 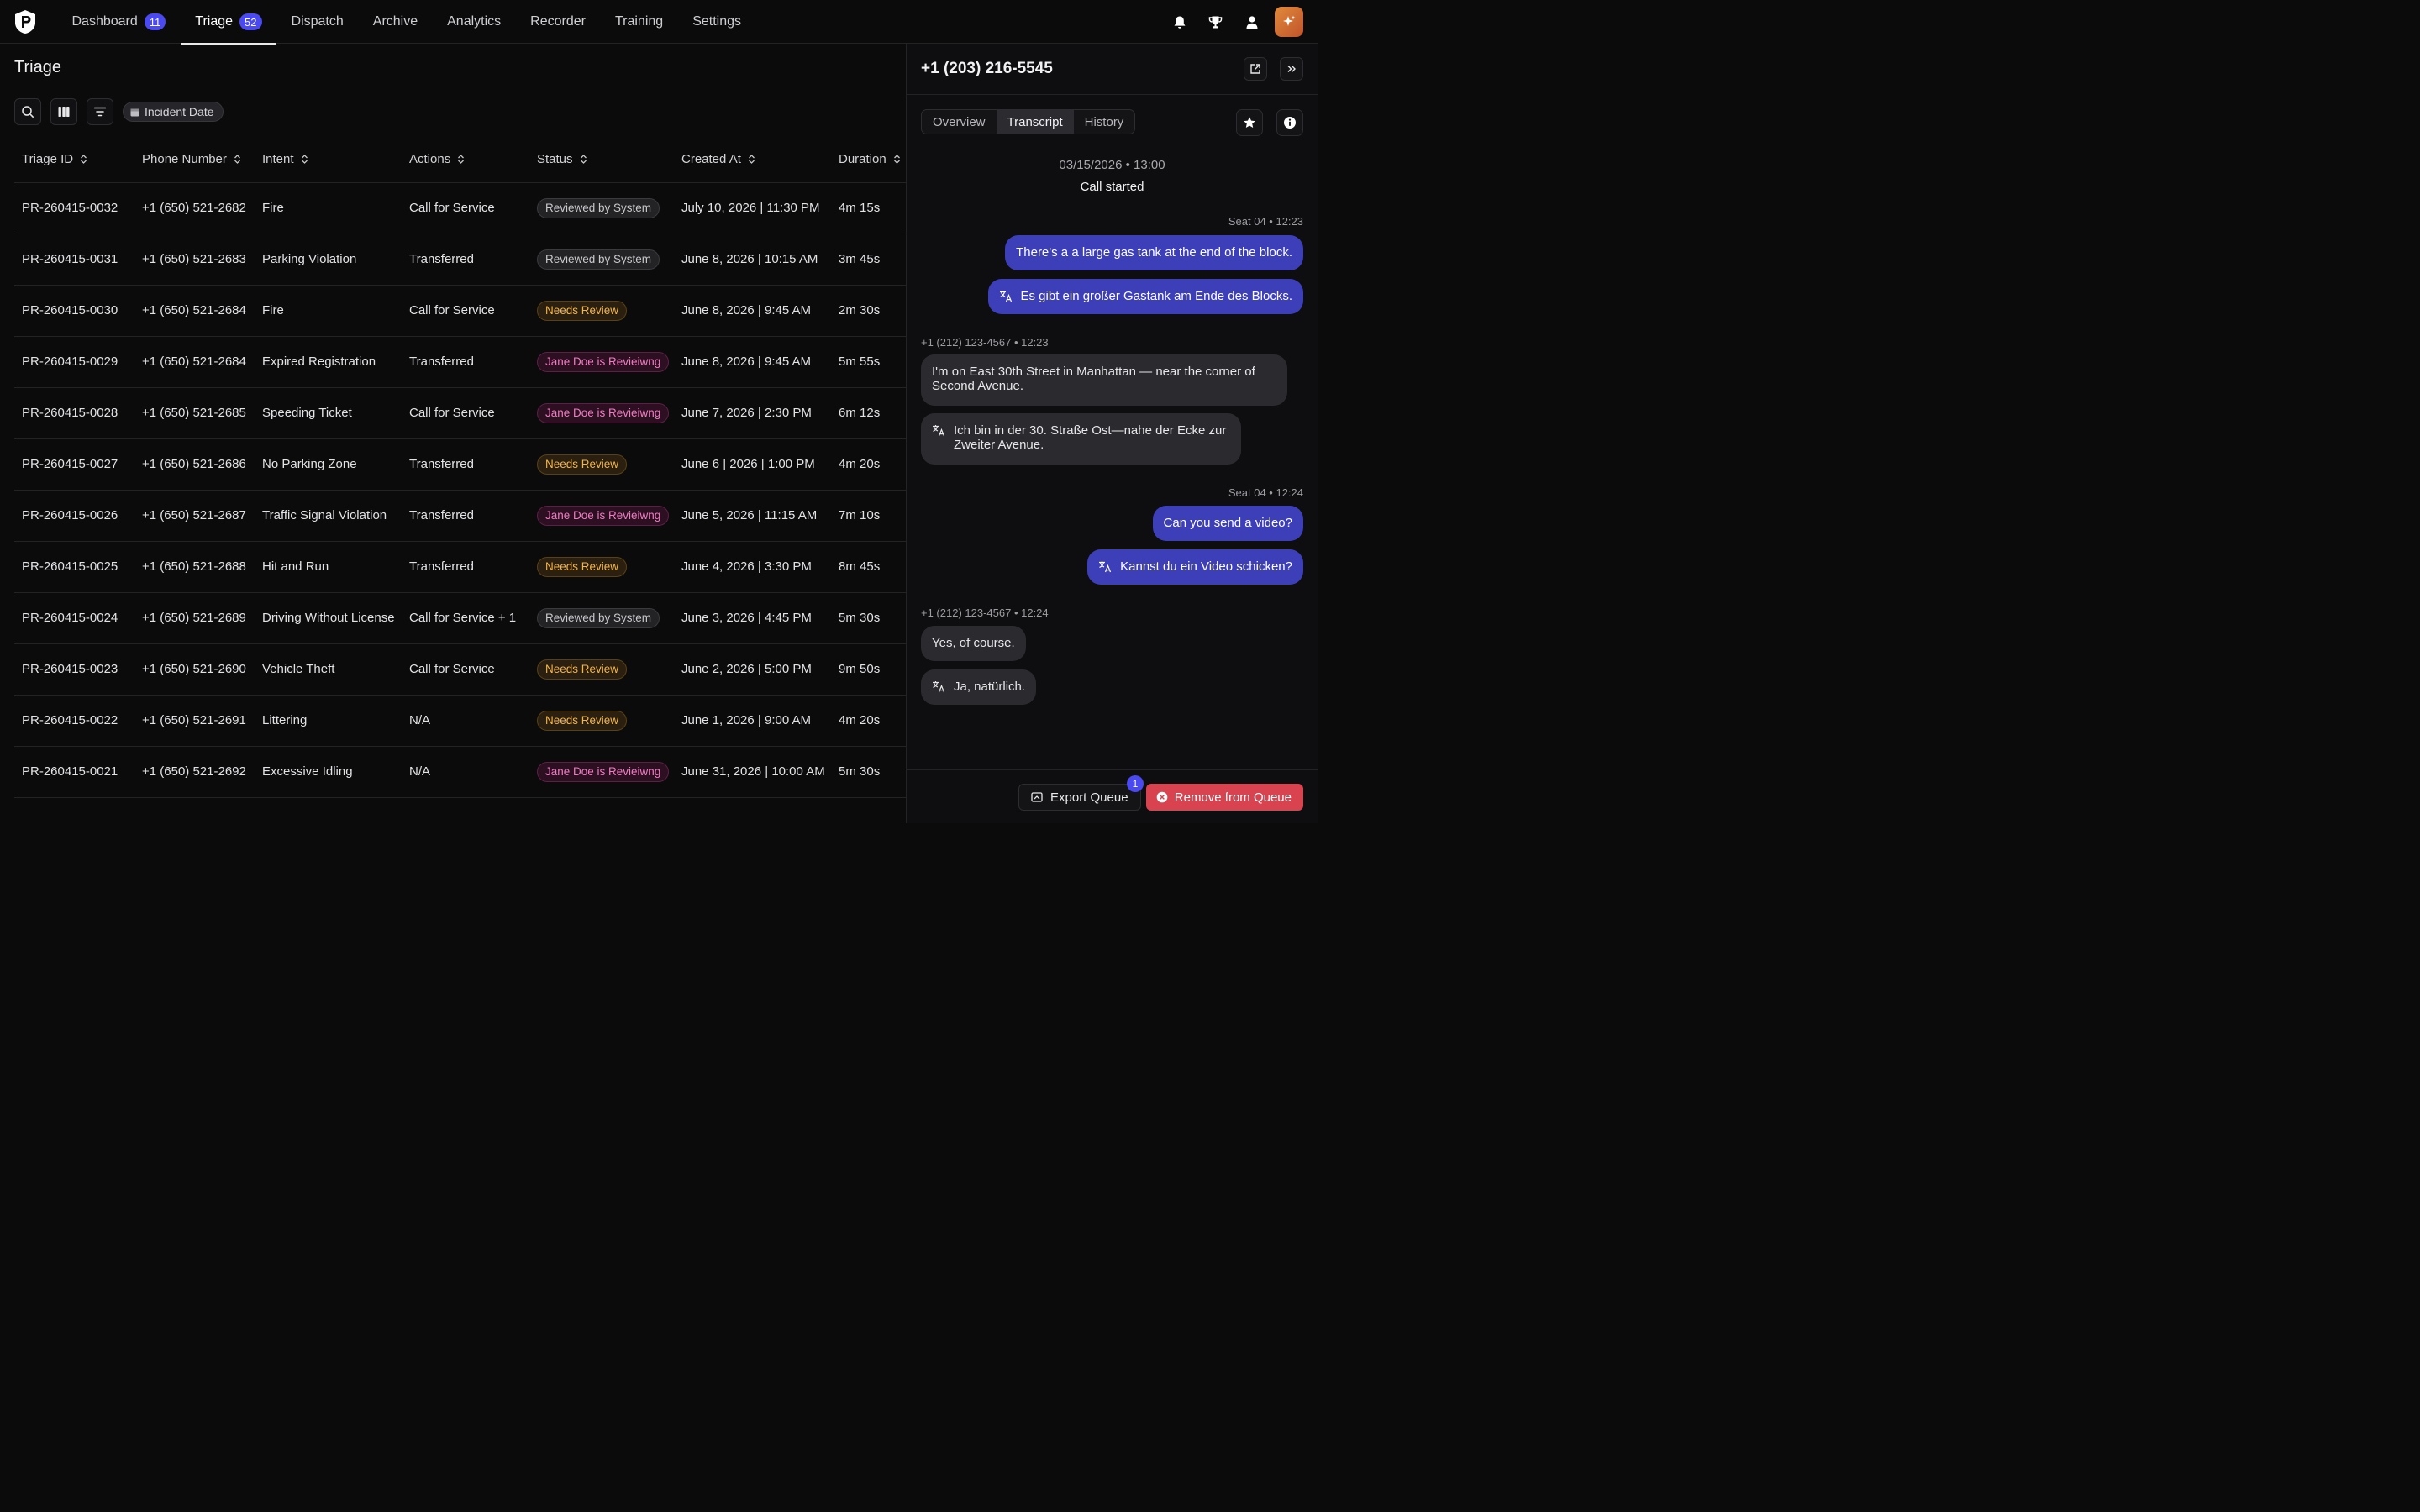 What do you see at coordinates (960, 121) in the screenshot?
I see `tab-overview: Overview` at bounding box center [960, 121].